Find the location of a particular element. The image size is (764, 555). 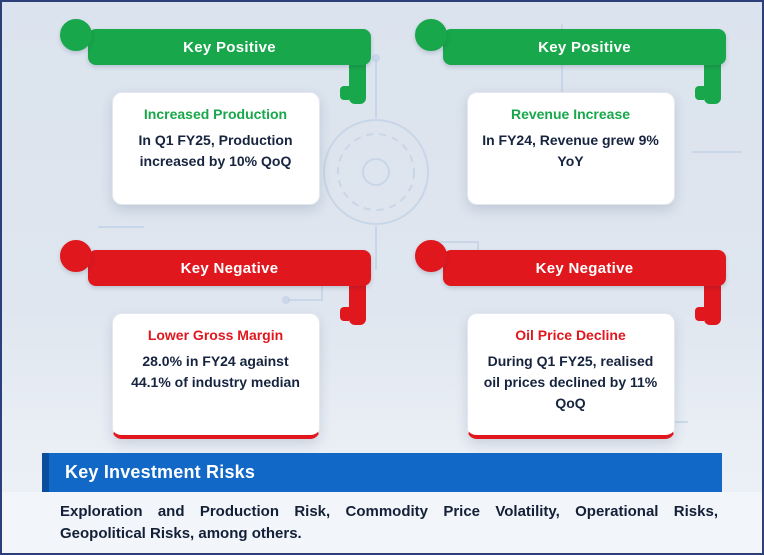

risks-heading: Key Investment Risks is located at coordinates (382, 472).